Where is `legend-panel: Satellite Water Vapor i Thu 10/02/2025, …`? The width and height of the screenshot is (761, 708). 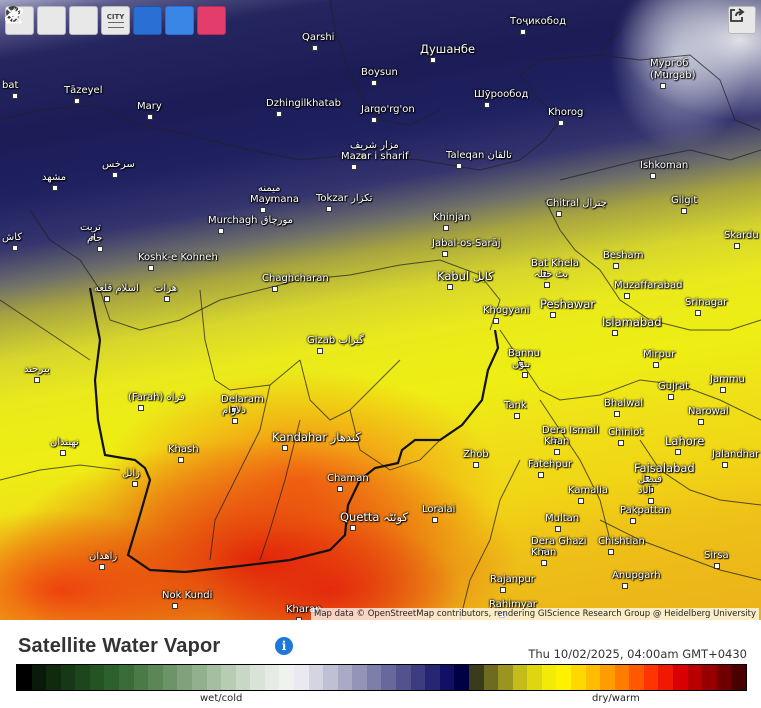 legend-panel: Satellite Water Vapor i Thu 10/02/2025, … is located at coordinates (380, 664).